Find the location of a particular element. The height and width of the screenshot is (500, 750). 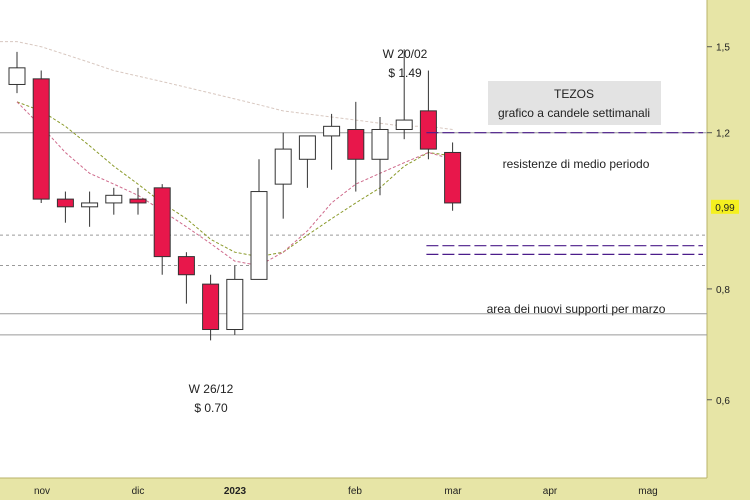

chart-subtitle: grafico a candele settimanali is located at coordinates (574, 113).